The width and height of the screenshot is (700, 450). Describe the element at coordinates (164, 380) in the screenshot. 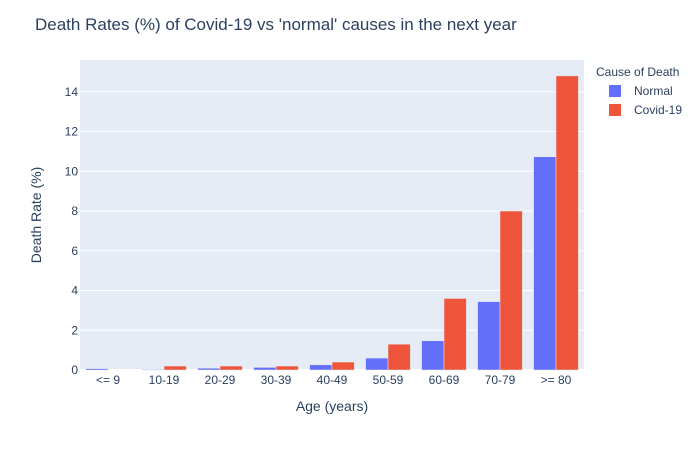

I see `x-tick-label: 10-19` at that location.